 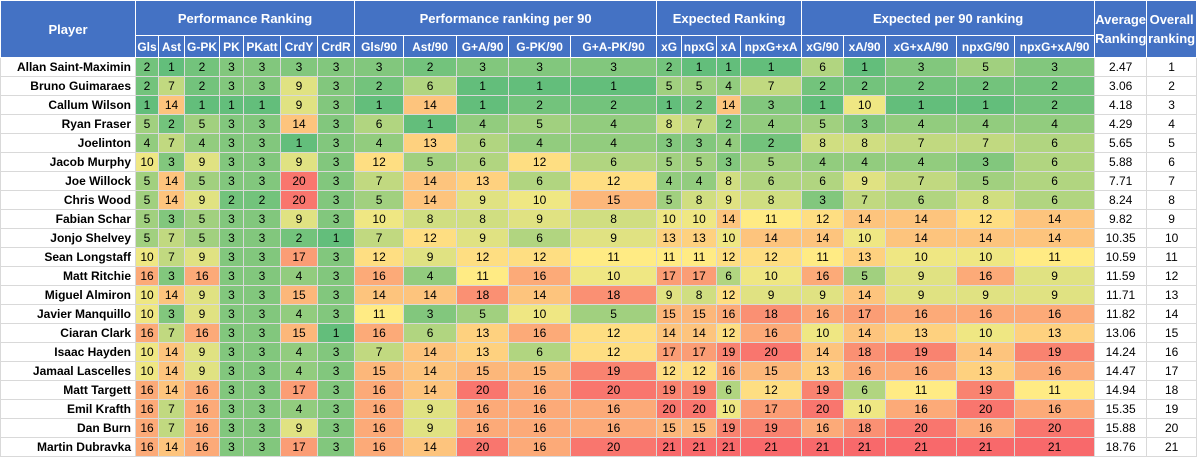 I want to click on player-name-cell: Callum Wilson, so click(x=68, y=105).